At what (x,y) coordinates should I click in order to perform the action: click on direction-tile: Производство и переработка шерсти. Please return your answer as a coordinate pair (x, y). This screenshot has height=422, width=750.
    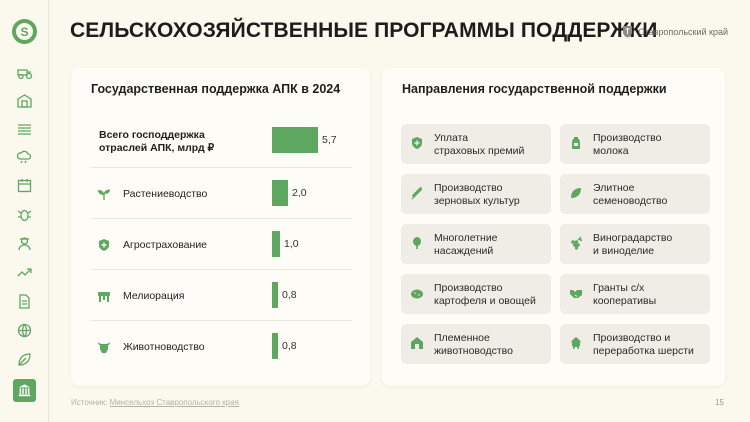
    Looking at the image, I should click on (635, 344).